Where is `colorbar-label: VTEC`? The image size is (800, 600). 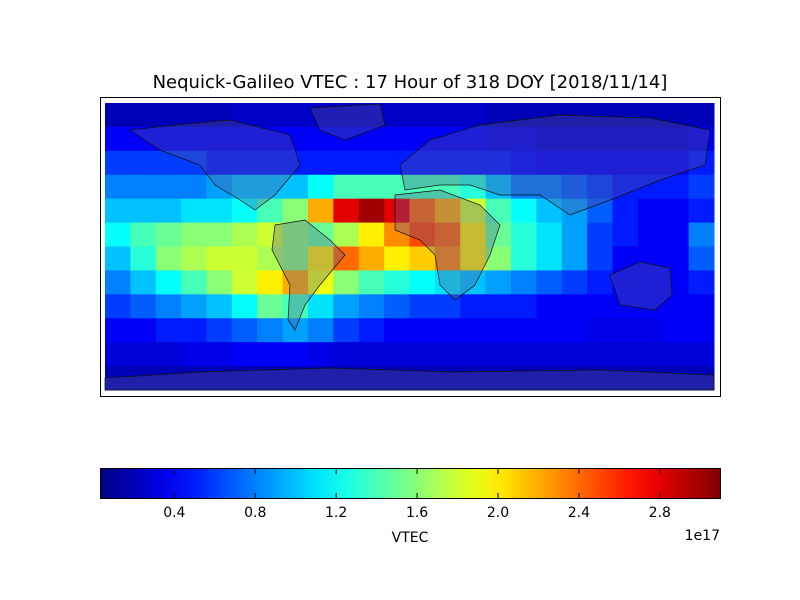
colorbar-label: VTEC is located at coordinates (410, 538).